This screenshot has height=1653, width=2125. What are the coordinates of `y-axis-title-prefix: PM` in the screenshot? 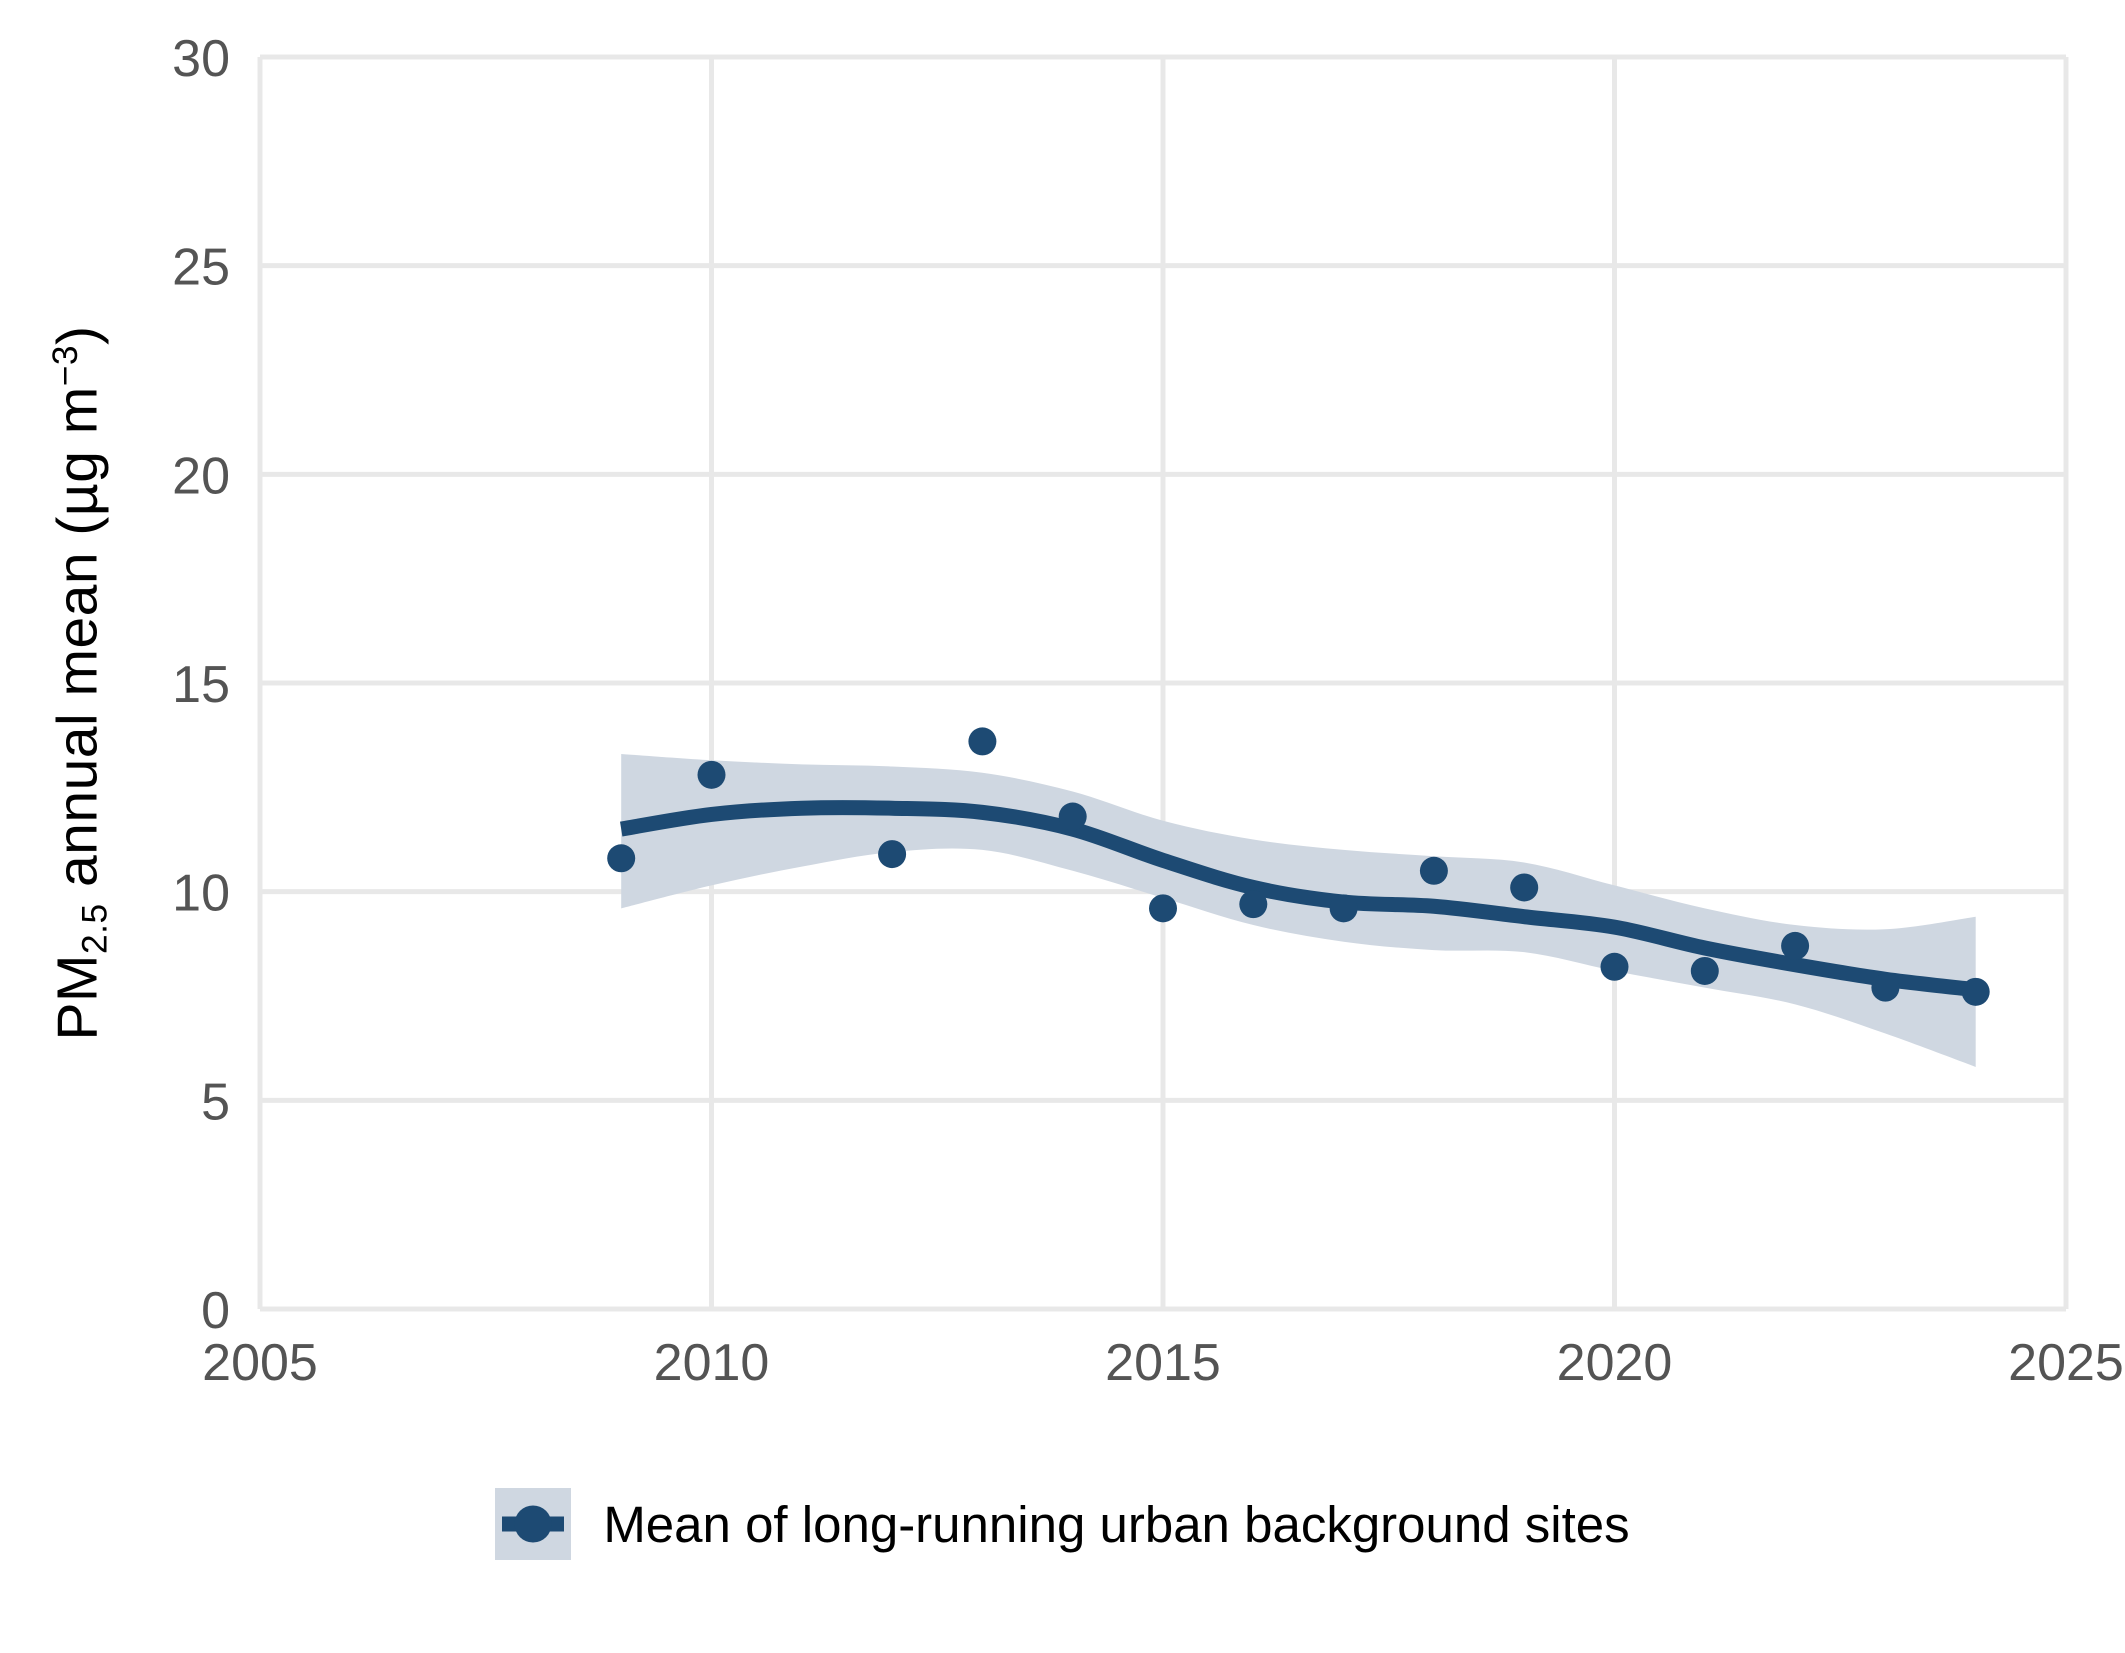 It's located at (77, 997).